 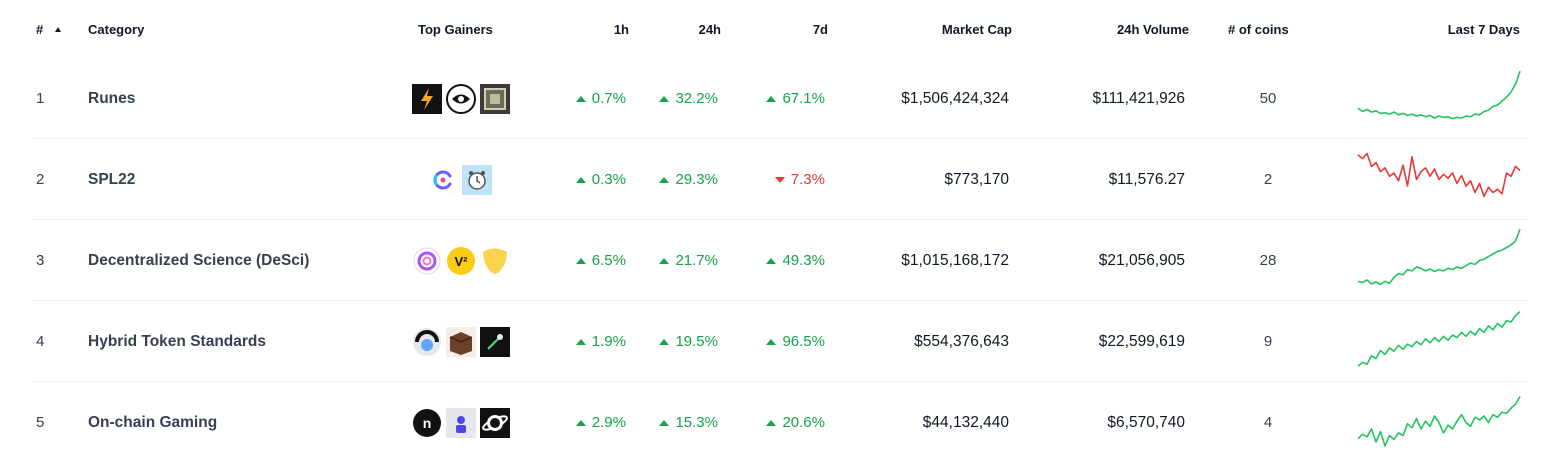 What do you see at coordinates (688, 179) in the screenshot?
I see `change-24h: 29.3%` at bounding box center [688, 179].